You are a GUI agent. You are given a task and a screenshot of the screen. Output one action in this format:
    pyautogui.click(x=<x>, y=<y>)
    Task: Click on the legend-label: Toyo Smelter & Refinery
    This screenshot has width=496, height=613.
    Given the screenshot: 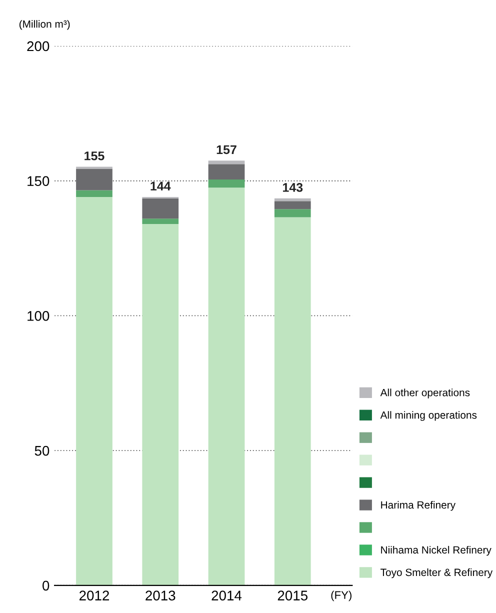 What is the action you would take?
    pyautogui.click(x=436, y=573)
    